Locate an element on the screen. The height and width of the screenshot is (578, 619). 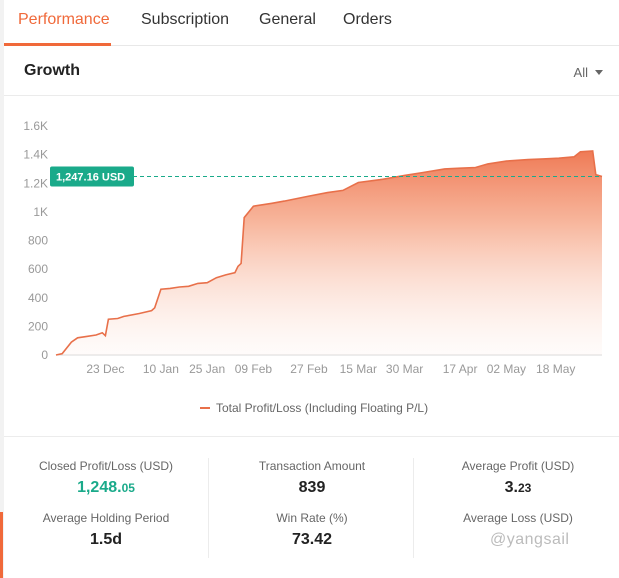
y-tick-label: 1.2K is located at coordinates (35, 183).